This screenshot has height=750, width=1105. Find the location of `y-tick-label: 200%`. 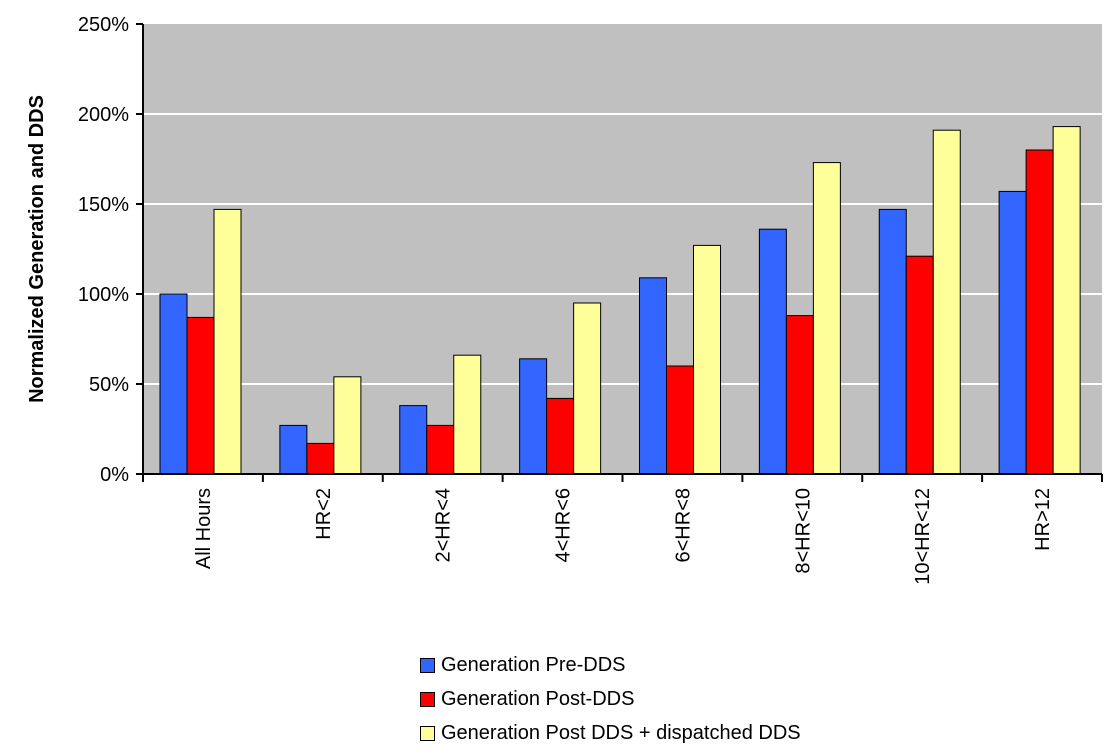

y-tick-label: 200% is located at coordinates (103, 115).